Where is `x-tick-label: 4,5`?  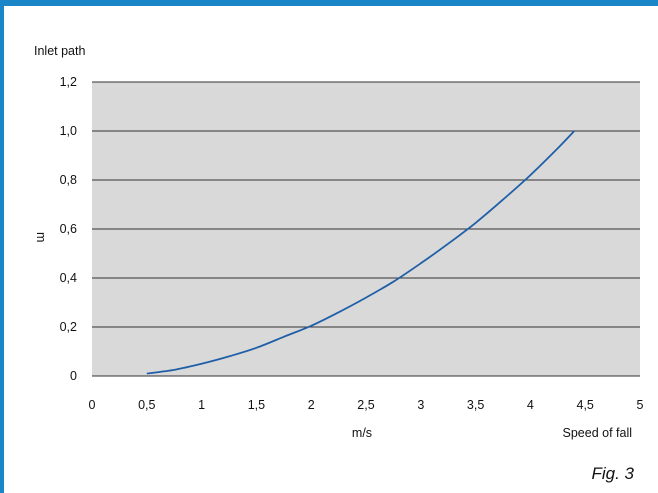 x-tick-label: 4,5 is located at coordinates (585, 405).